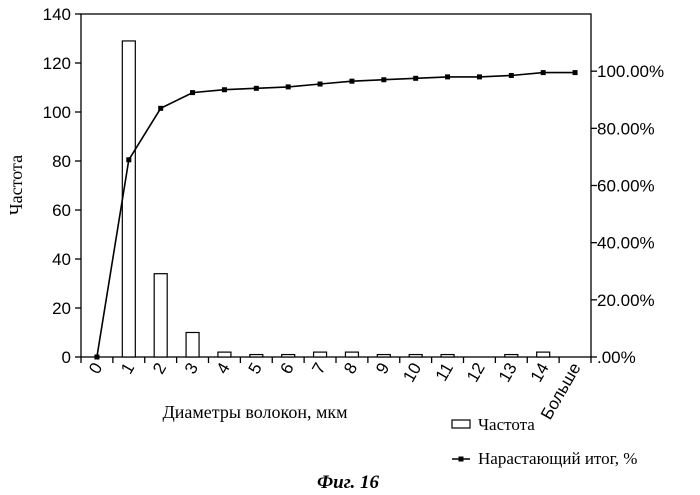 This screenshot has width=700, height=495. Describe the element at coordinates (412, 373) in the screenshot. I see `x-tick-label: 10` at that location.